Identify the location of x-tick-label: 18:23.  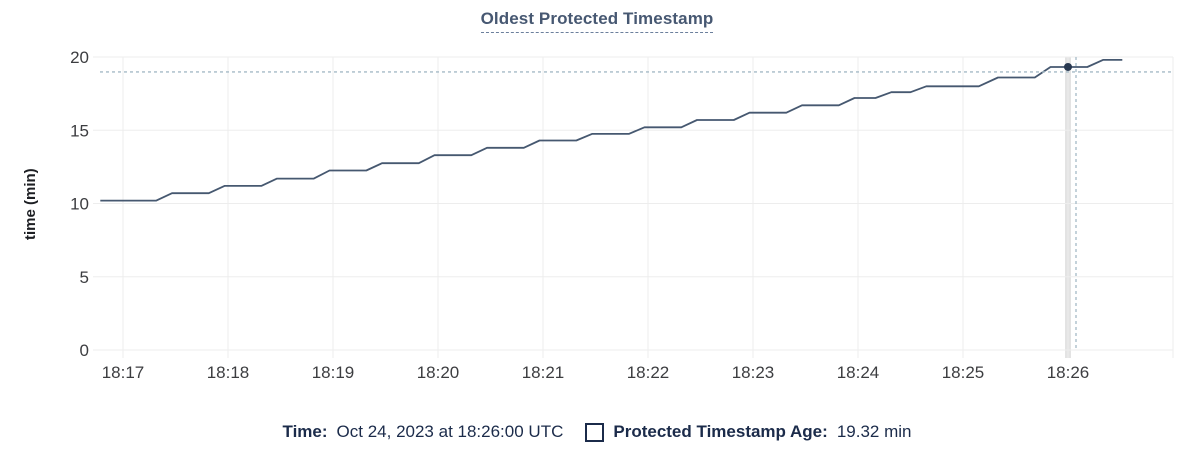
(753, 372).